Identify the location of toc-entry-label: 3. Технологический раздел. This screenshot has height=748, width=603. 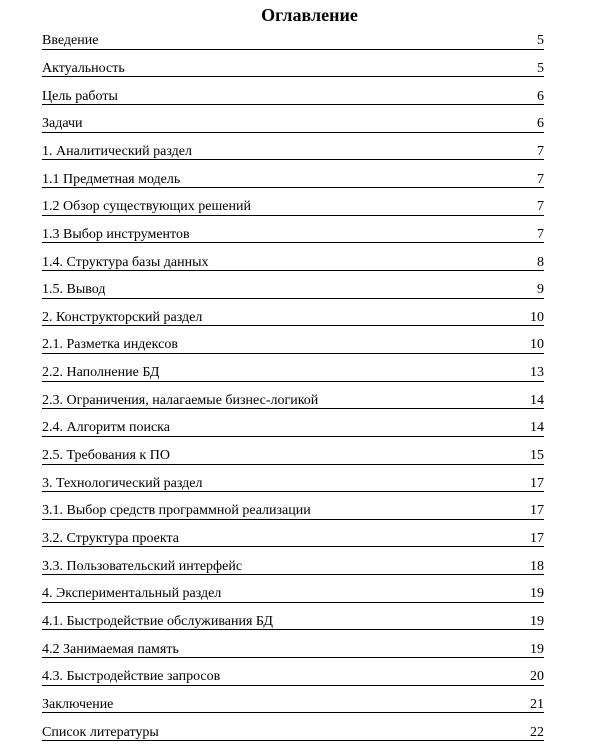
(122, 483).